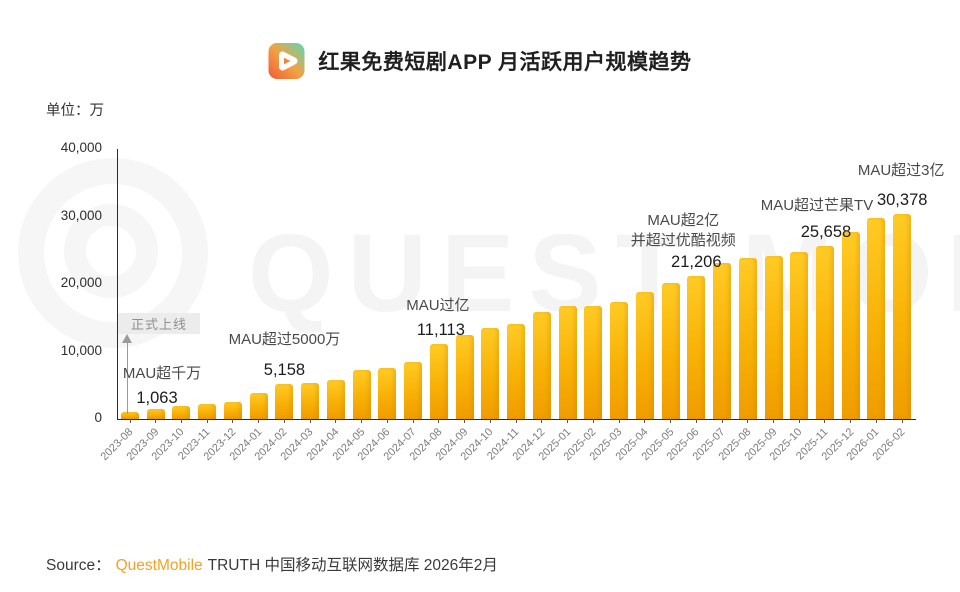  I want to click on y-tick-label: 40,000, so click(81, 147).